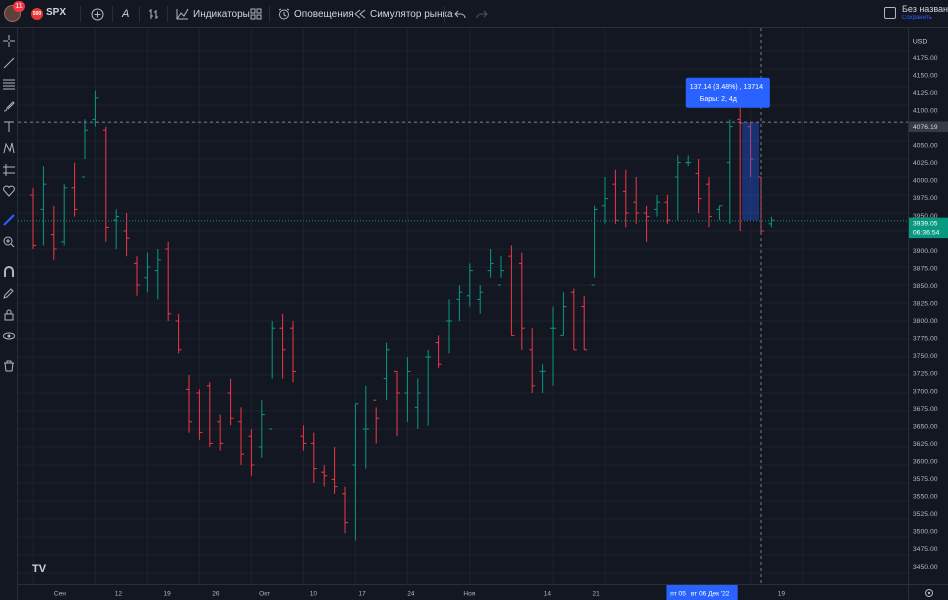 This screenshot has width=948, height=600. Describe the element at coordinates (917, 18) in the screenshot. I see `save-link: Сохранить` at that location.